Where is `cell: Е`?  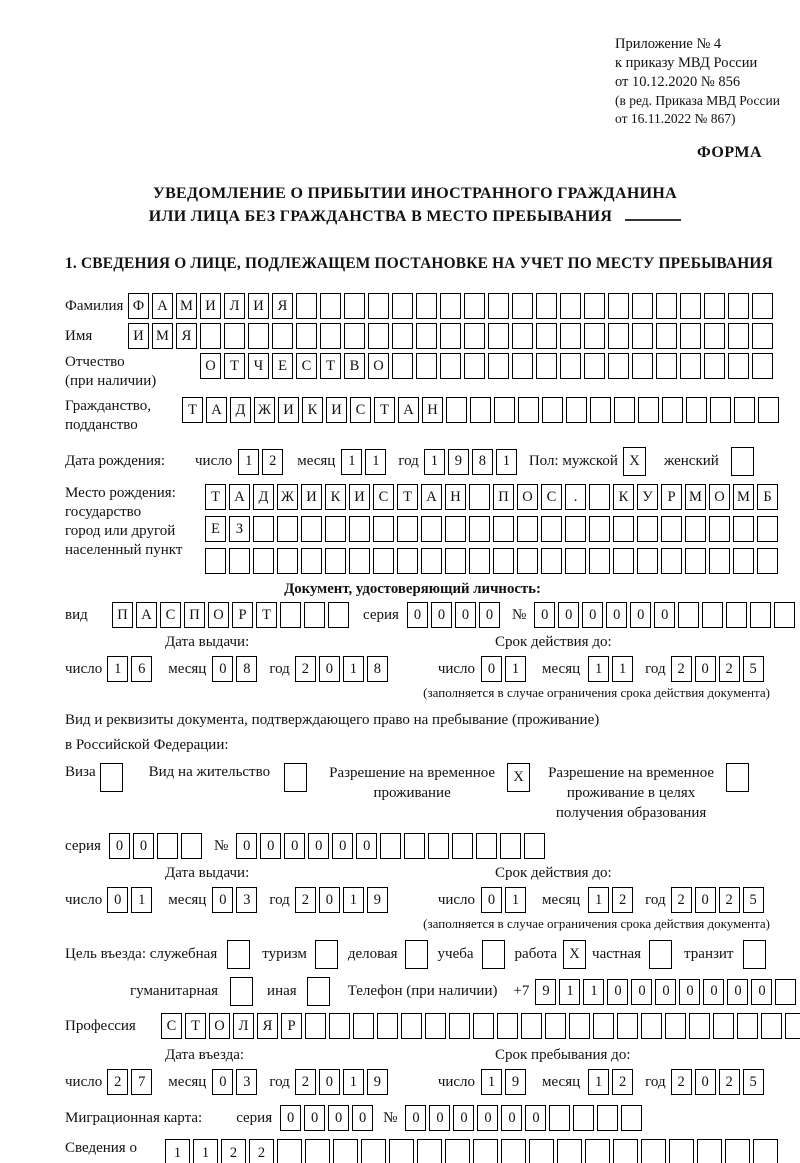
cell: Е is located at coordinates (215, 529).